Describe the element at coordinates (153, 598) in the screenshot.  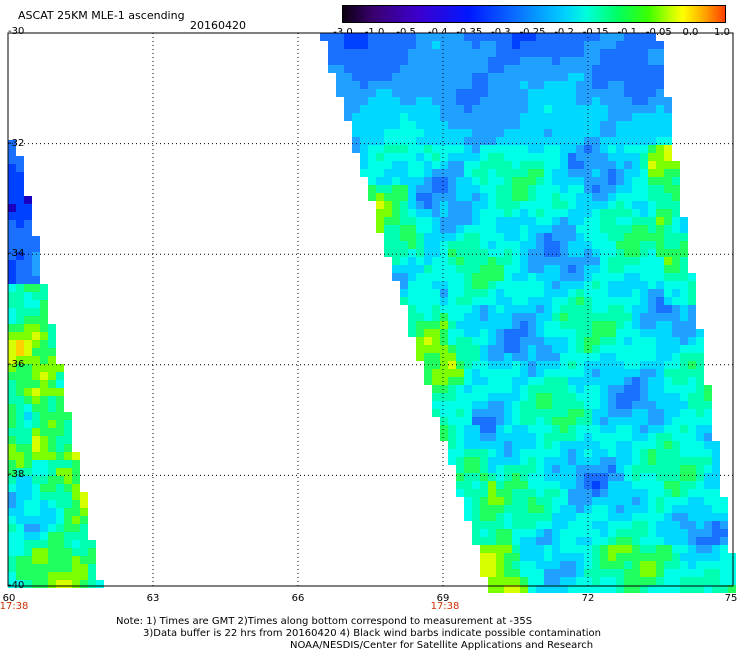
I see `longitude-label: 63` at that location.